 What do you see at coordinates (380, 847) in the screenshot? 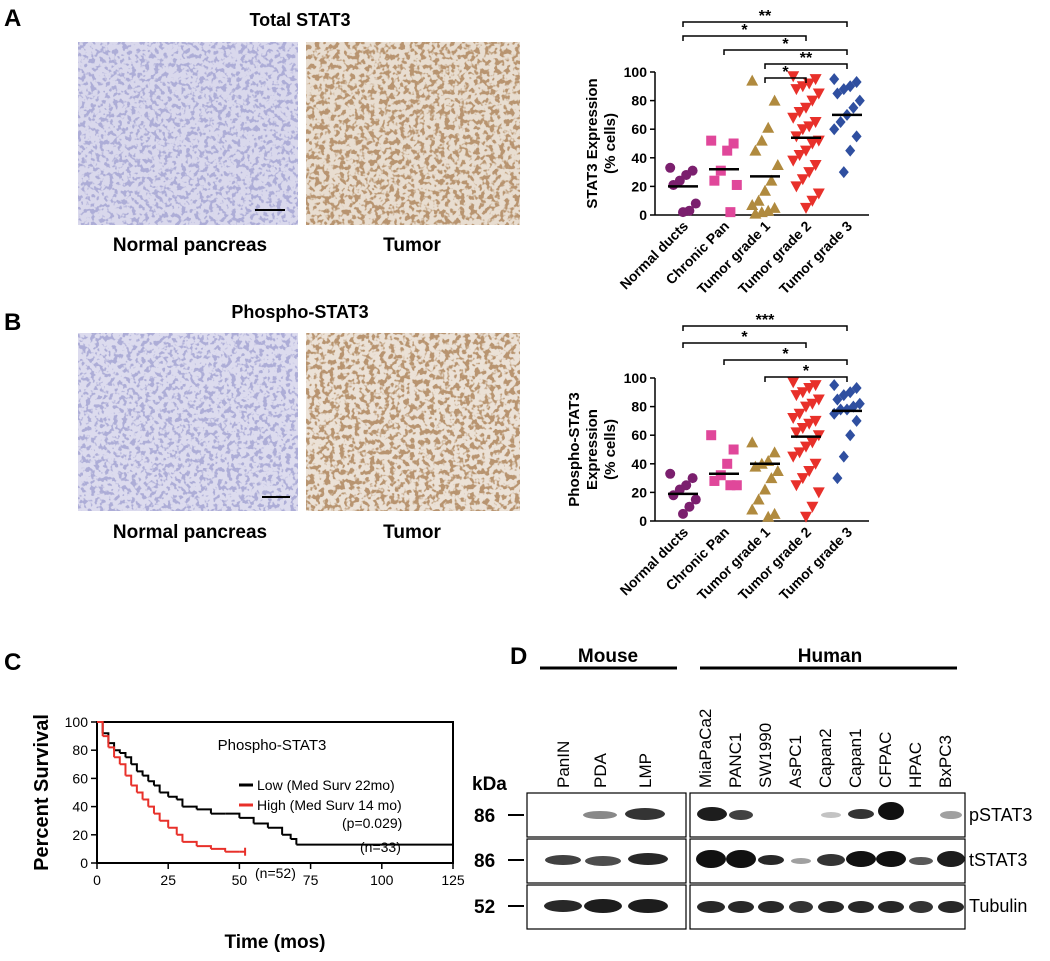
I see `annotation: (n=33)` at bounding box center [380, 847].